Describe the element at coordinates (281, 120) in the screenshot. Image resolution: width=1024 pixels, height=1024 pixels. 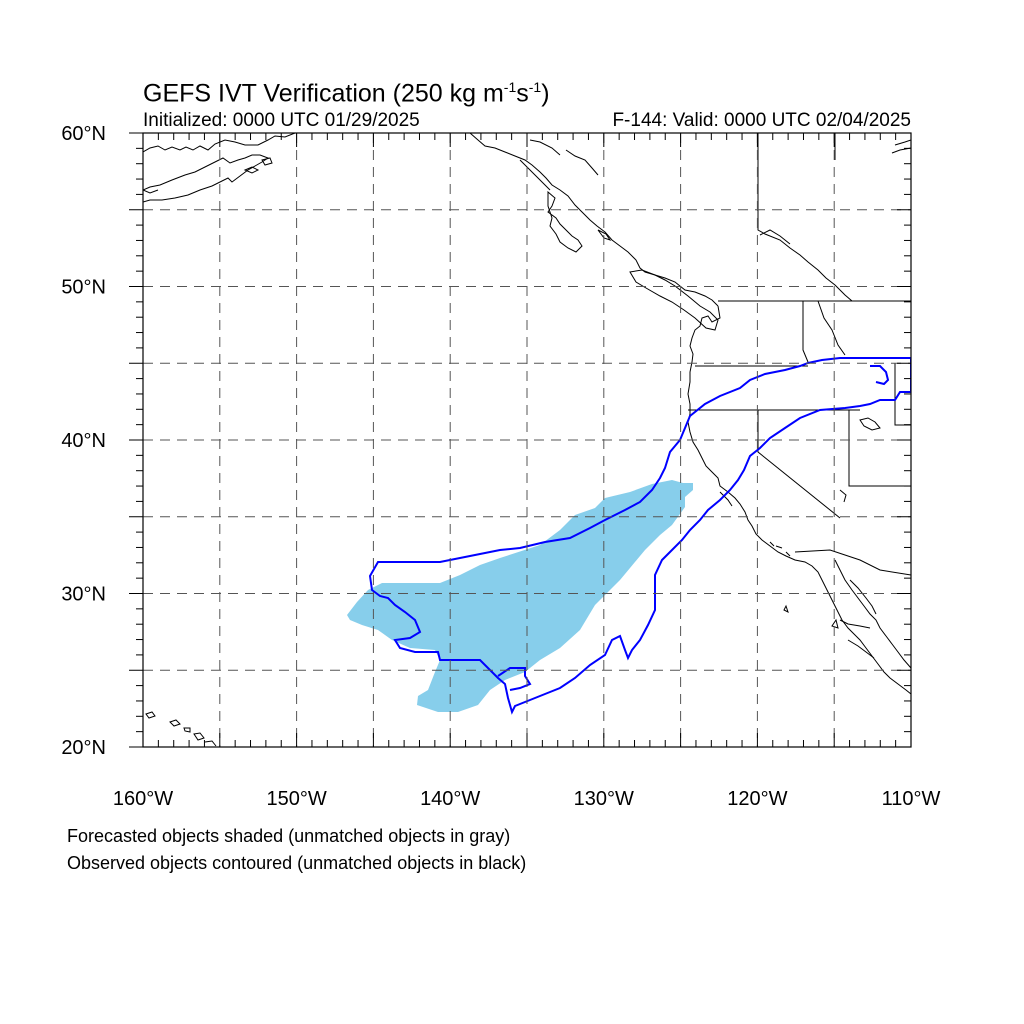
I see `initialized-time: Initialized: 0000 UTC 01/29/2025` at that location.